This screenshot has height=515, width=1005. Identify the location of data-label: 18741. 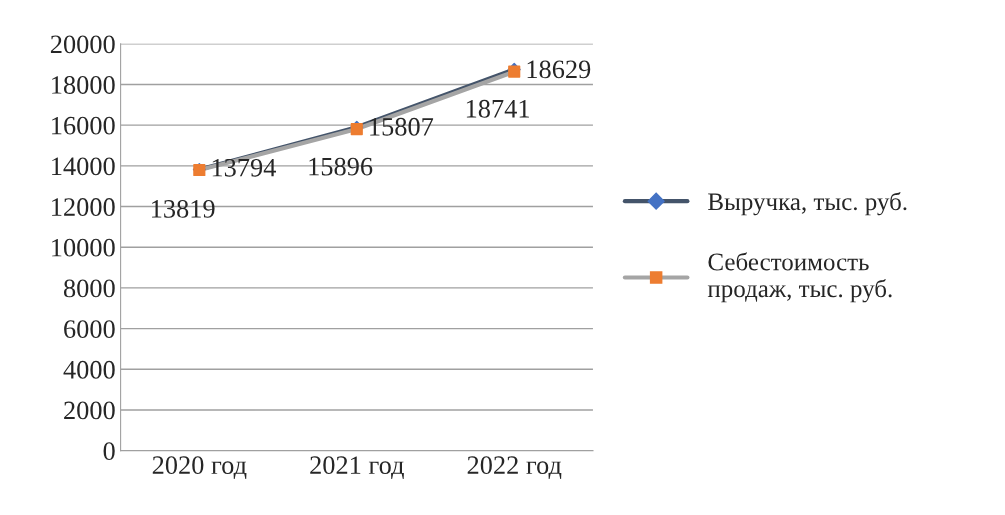
(497, 108).